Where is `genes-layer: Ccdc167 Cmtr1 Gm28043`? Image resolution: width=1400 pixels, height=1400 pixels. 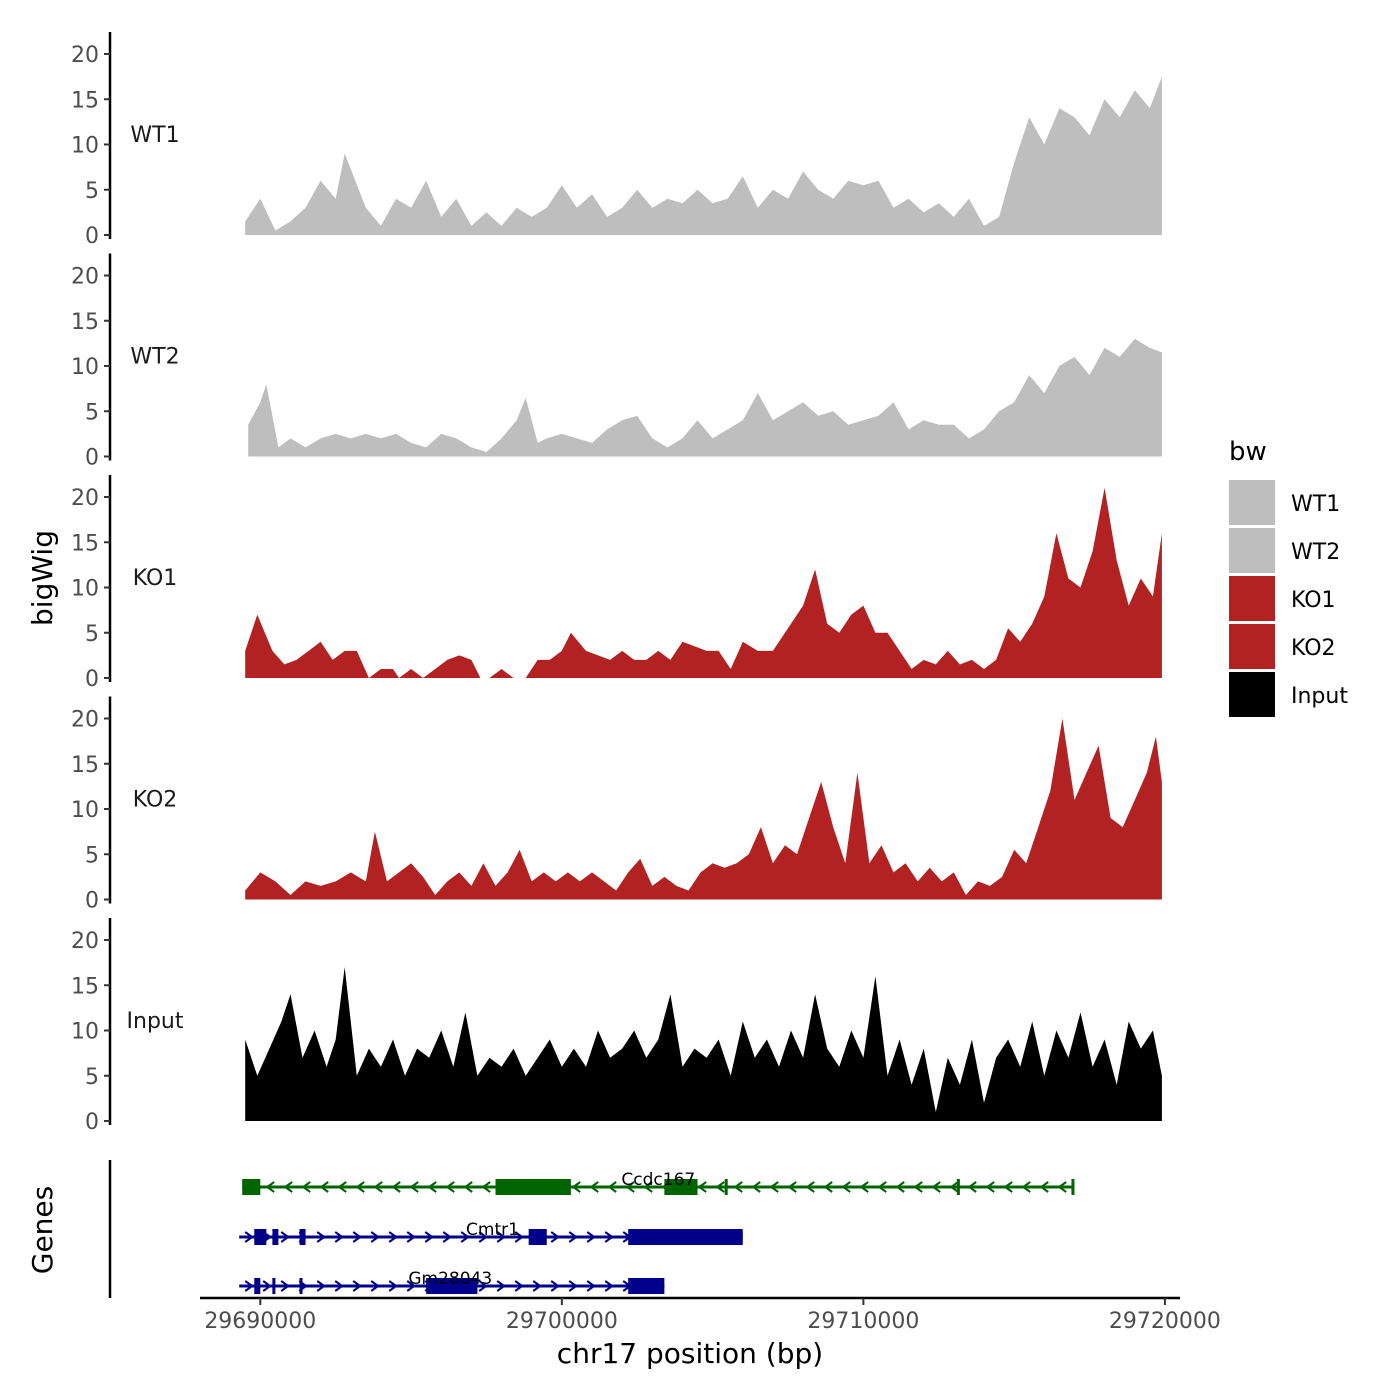 genes-layer: Ccdc167 Cmtr1 Gm28043 is located at coordinates (591, 1229).